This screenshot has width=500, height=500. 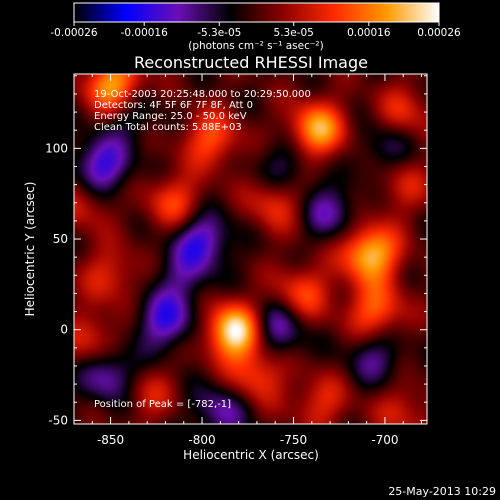 What do you see at coordinates (168, 127) in the screenshot?
I see `info-clean-counts: Clean Total counts: 5.88E+03` at bounding box center [168, 127].